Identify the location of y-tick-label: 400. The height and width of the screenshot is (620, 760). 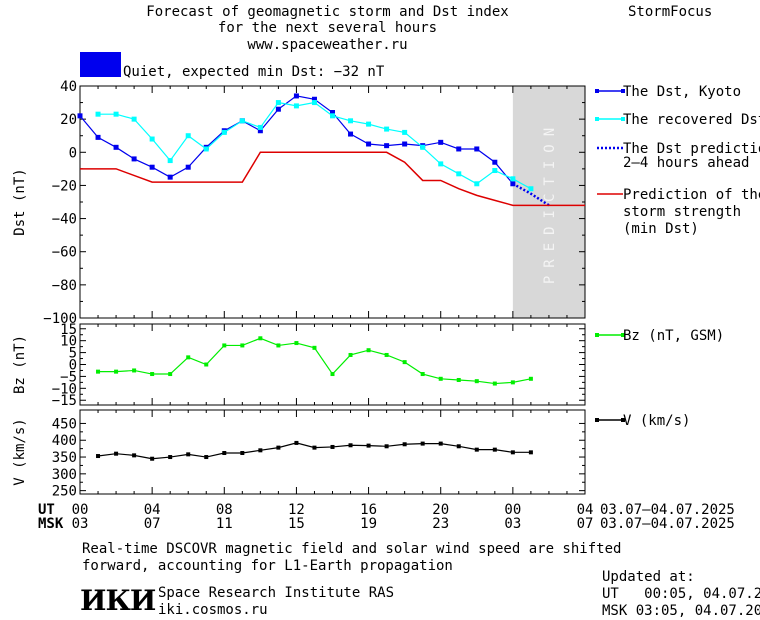
(64, 441).